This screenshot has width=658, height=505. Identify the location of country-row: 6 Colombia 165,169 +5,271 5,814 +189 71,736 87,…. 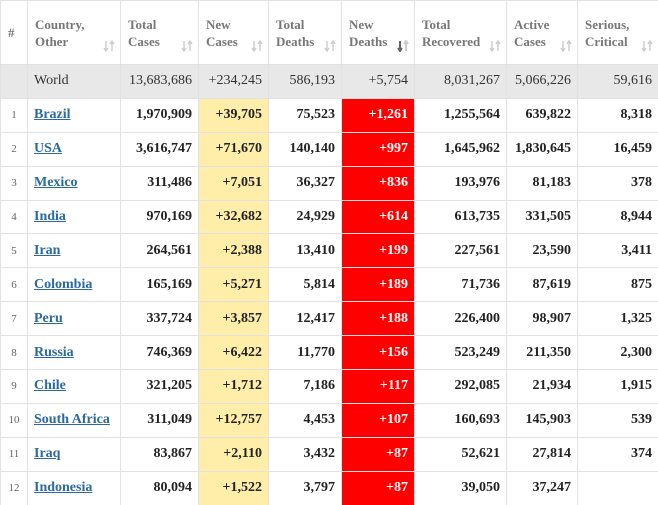
(329, 285).